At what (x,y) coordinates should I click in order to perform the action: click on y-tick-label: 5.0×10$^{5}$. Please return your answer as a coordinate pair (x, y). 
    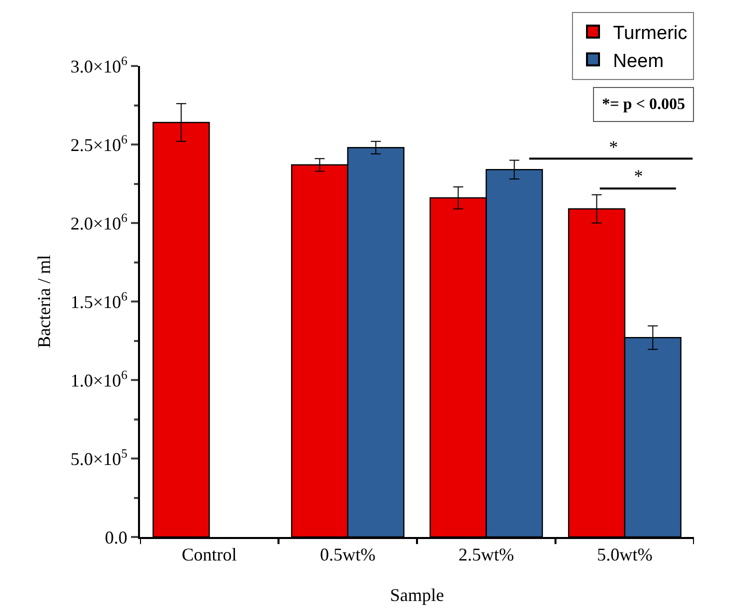
    Looking at the image, I should click on (99, 457).